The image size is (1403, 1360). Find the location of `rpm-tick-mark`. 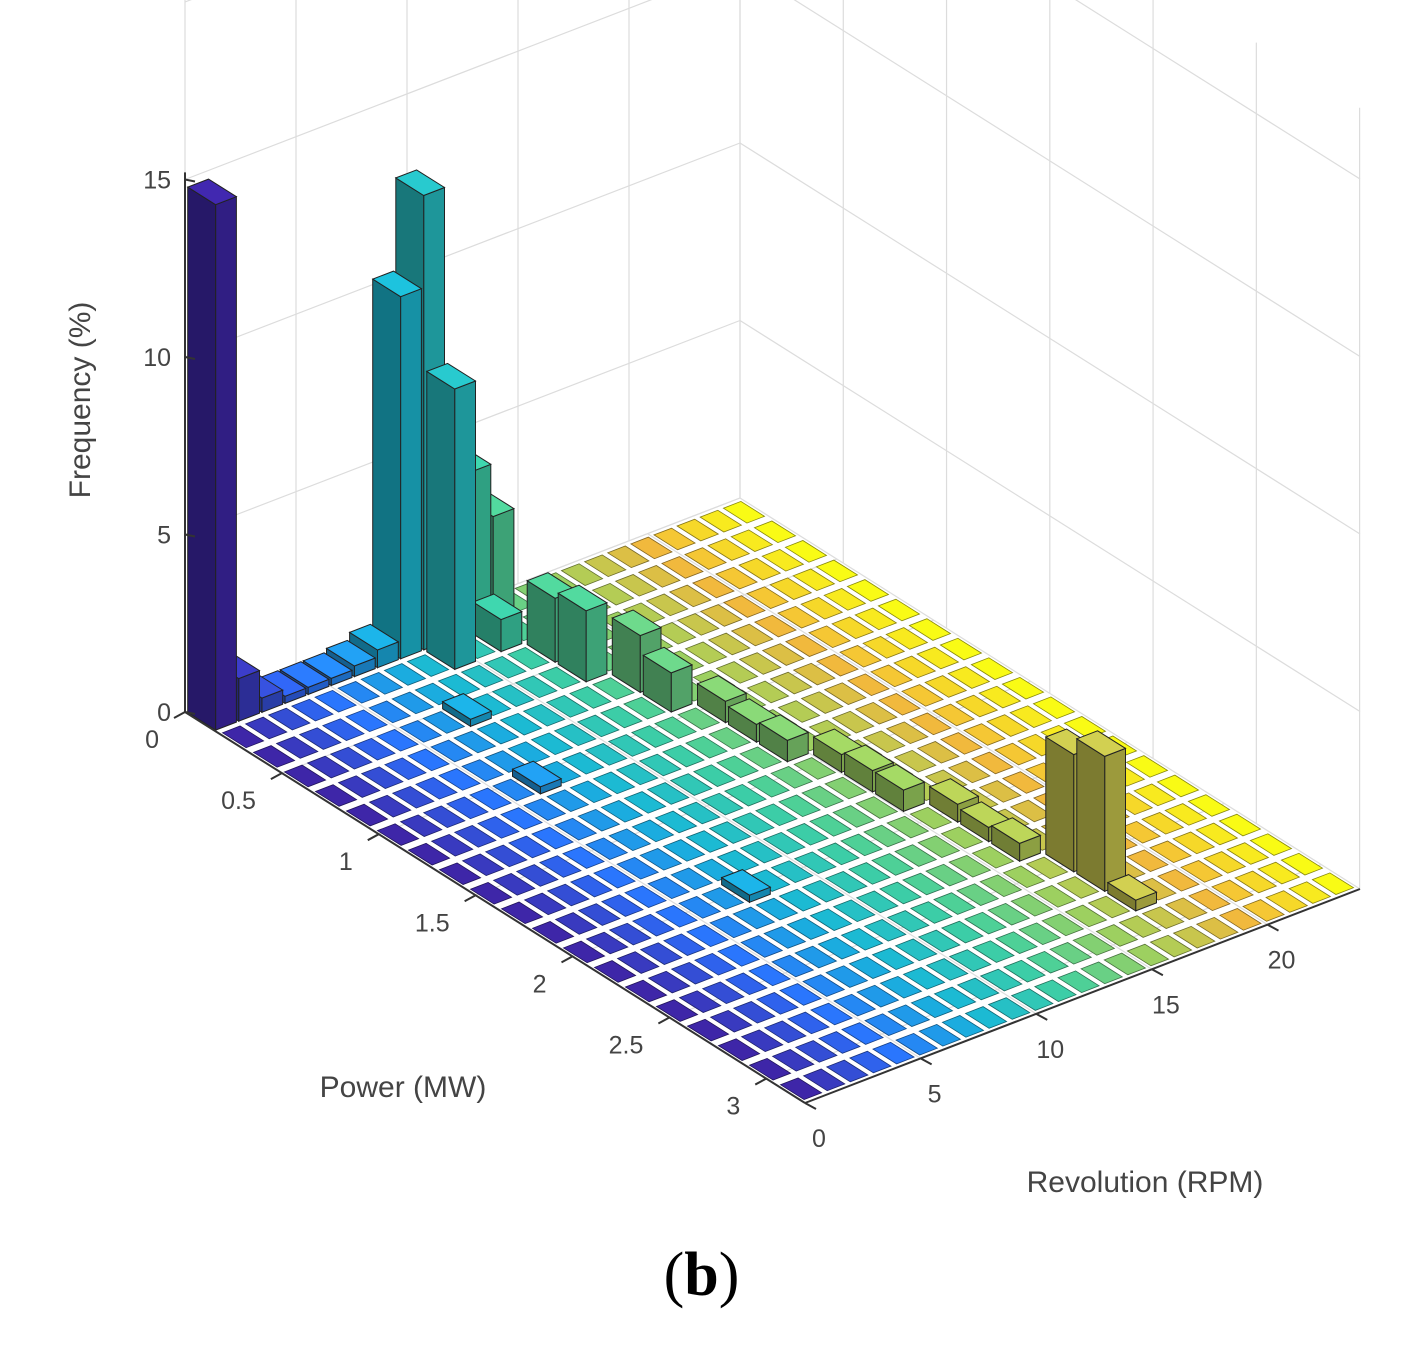

rpm-tick-mark is located at coordinates (1273, 927).